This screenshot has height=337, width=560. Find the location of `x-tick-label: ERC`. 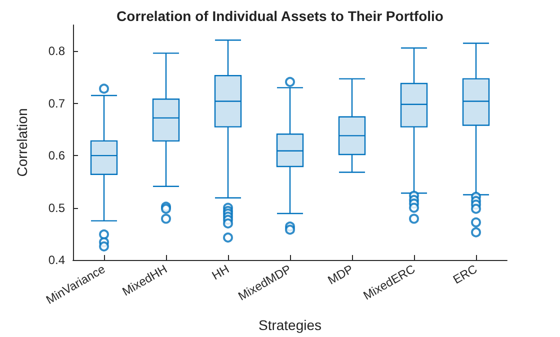

x-tick-label: ERC is located at coordinates (465, 274).